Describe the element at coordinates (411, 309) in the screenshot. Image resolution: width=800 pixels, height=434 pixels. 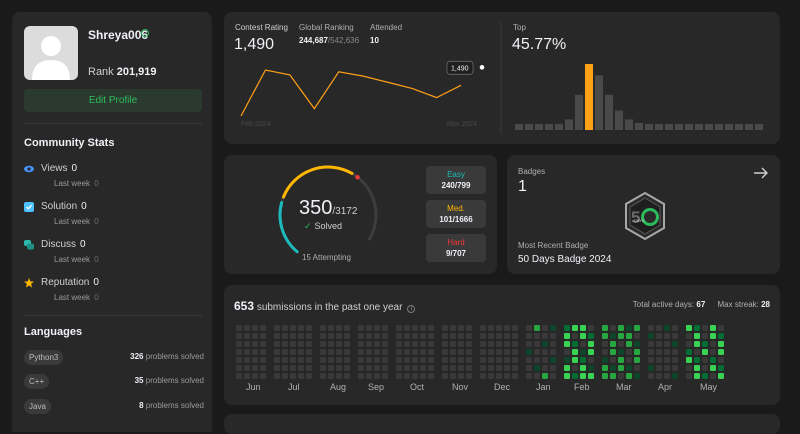
I see `info-icon: i` at that location.